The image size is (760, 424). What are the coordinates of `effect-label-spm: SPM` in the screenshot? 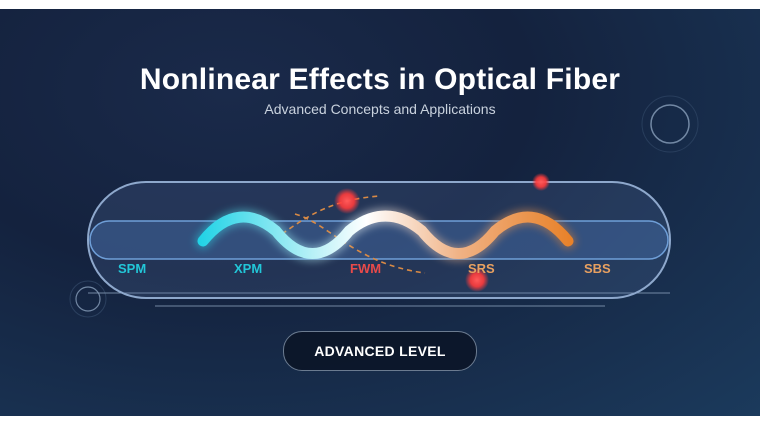 It's located at (132, 268).